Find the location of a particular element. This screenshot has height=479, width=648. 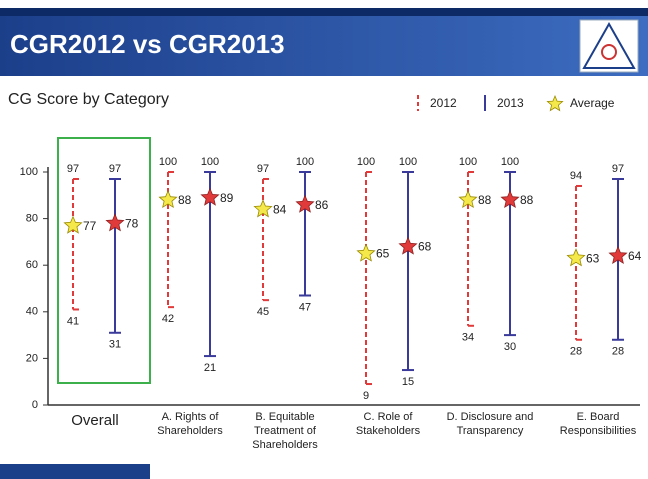

y-tick-label: 80 is located at coordinates (32, 219).